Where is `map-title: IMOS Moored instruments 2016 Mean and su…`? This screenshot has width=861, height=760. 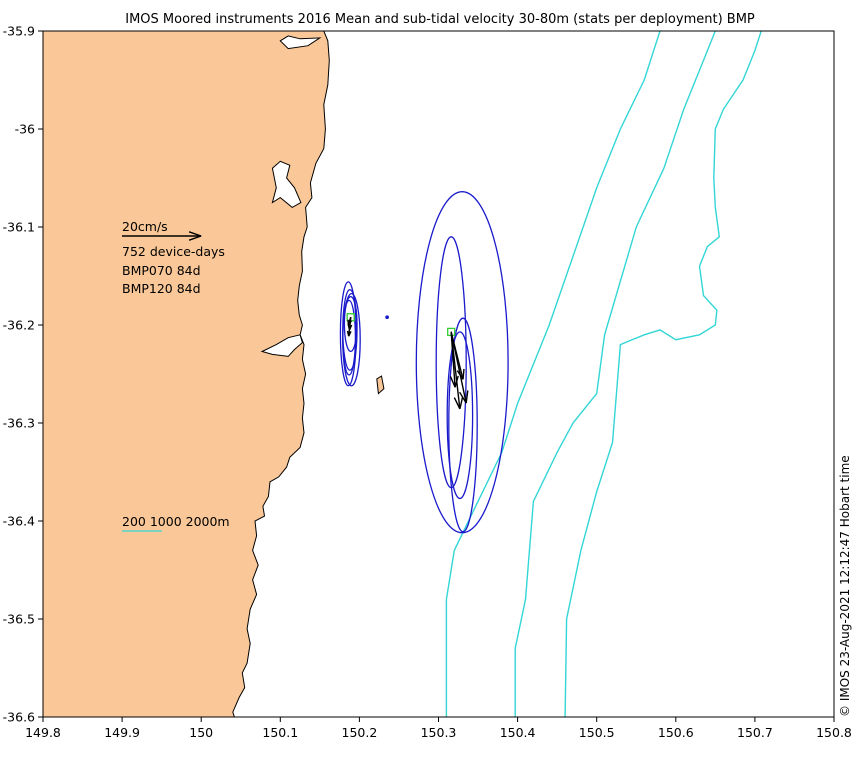 map-title: IMOS Moored instruments 2016 Mean and su… is located at coordinates (440, 19).